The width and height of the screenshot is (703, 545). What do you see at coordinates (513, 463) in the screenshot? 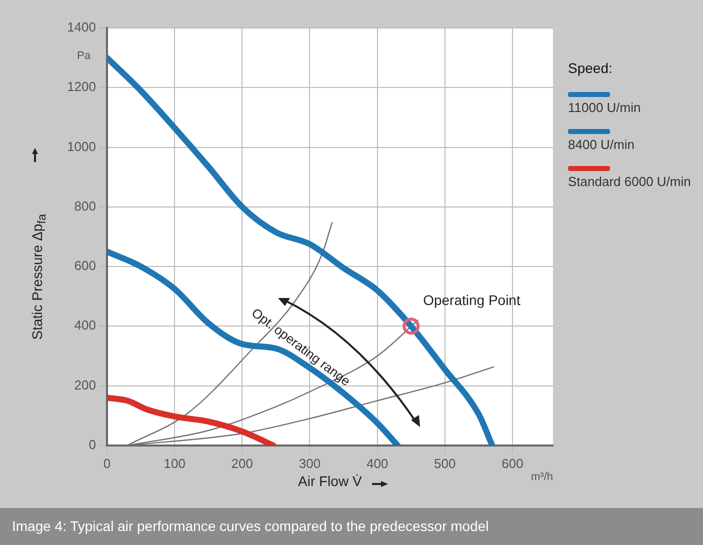
I see `x-tick-label: 600` at bounding box center [513, 463].